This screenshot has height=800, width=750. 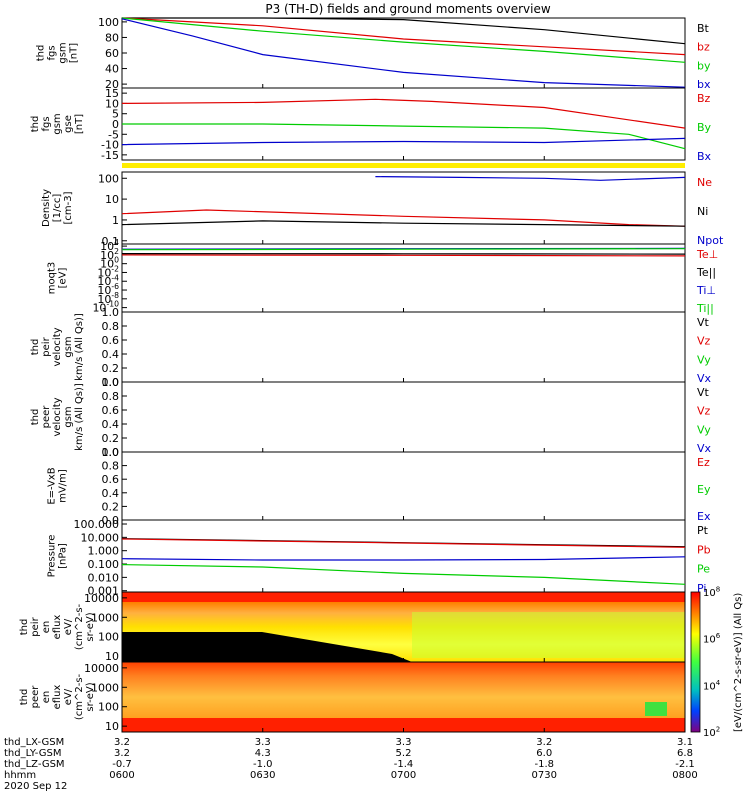 I want to click on series-line-bz, so click(x=403, y=36).